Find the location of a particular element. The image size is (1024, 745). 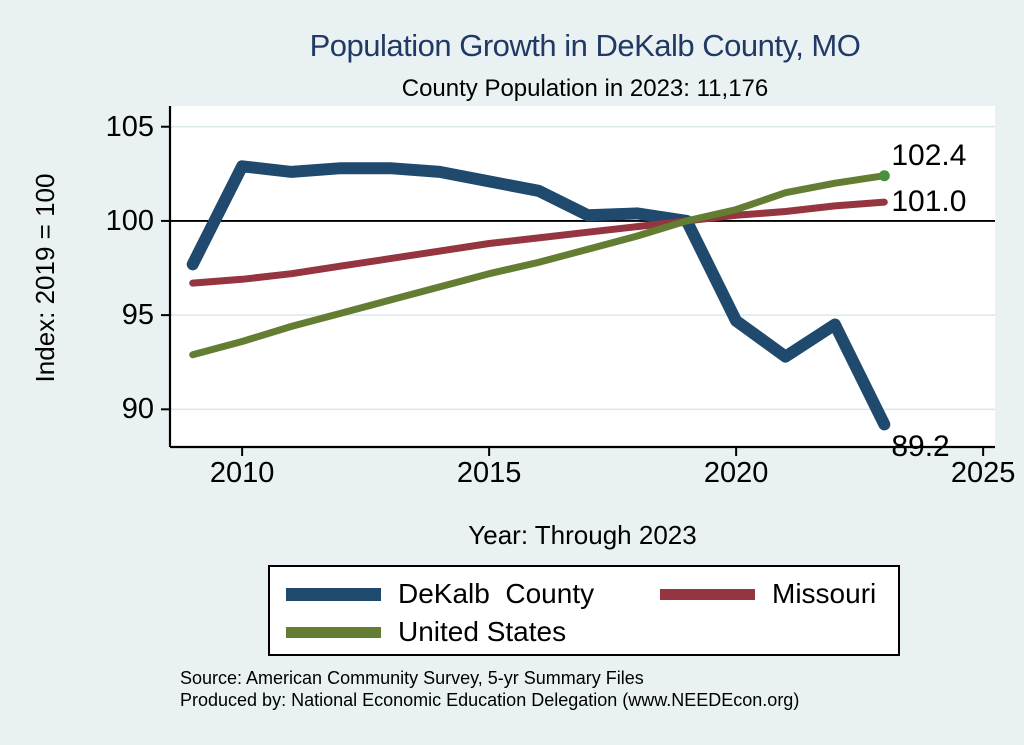

chart-title: Population Growth in DeKalb County, MO is located at coordinates (585, 45).